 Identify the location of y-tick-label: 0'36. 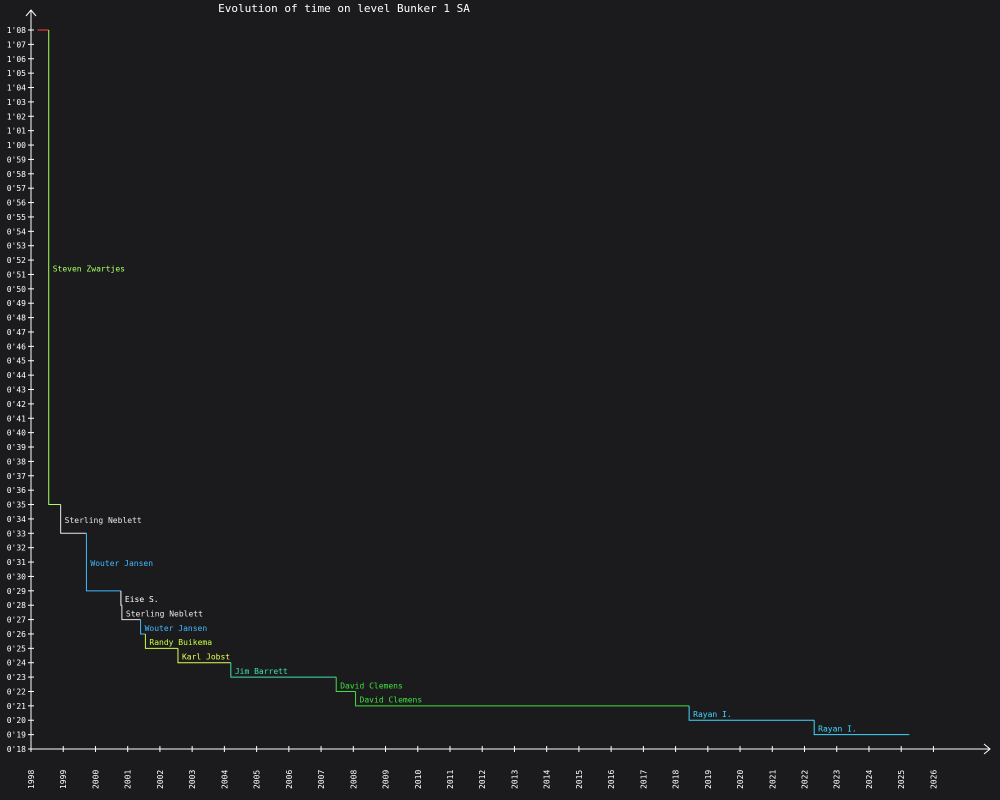
(16, 490).